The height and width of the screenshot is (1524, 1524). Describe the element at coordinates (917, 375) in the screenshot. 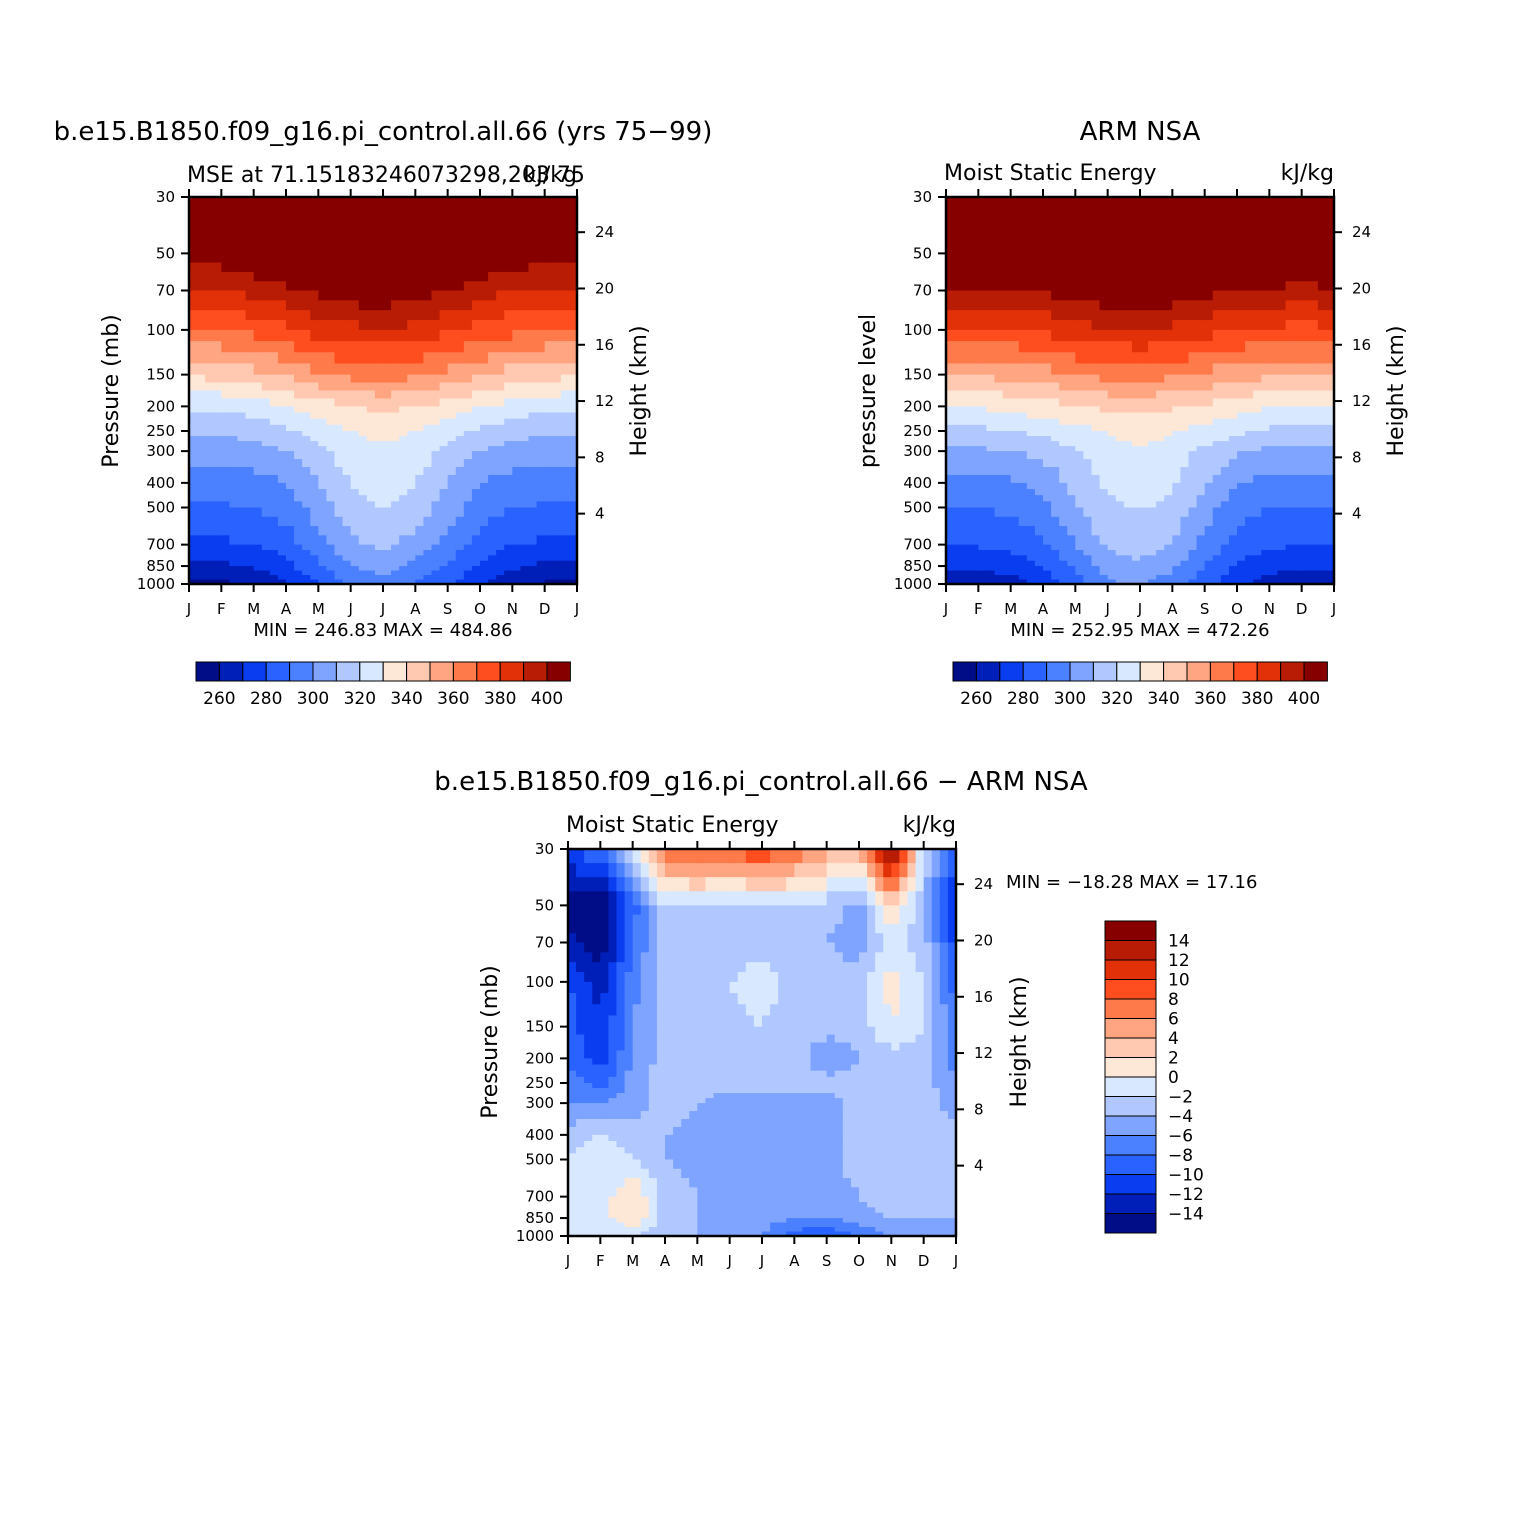

I see `y-tick-label: 150` at that location.